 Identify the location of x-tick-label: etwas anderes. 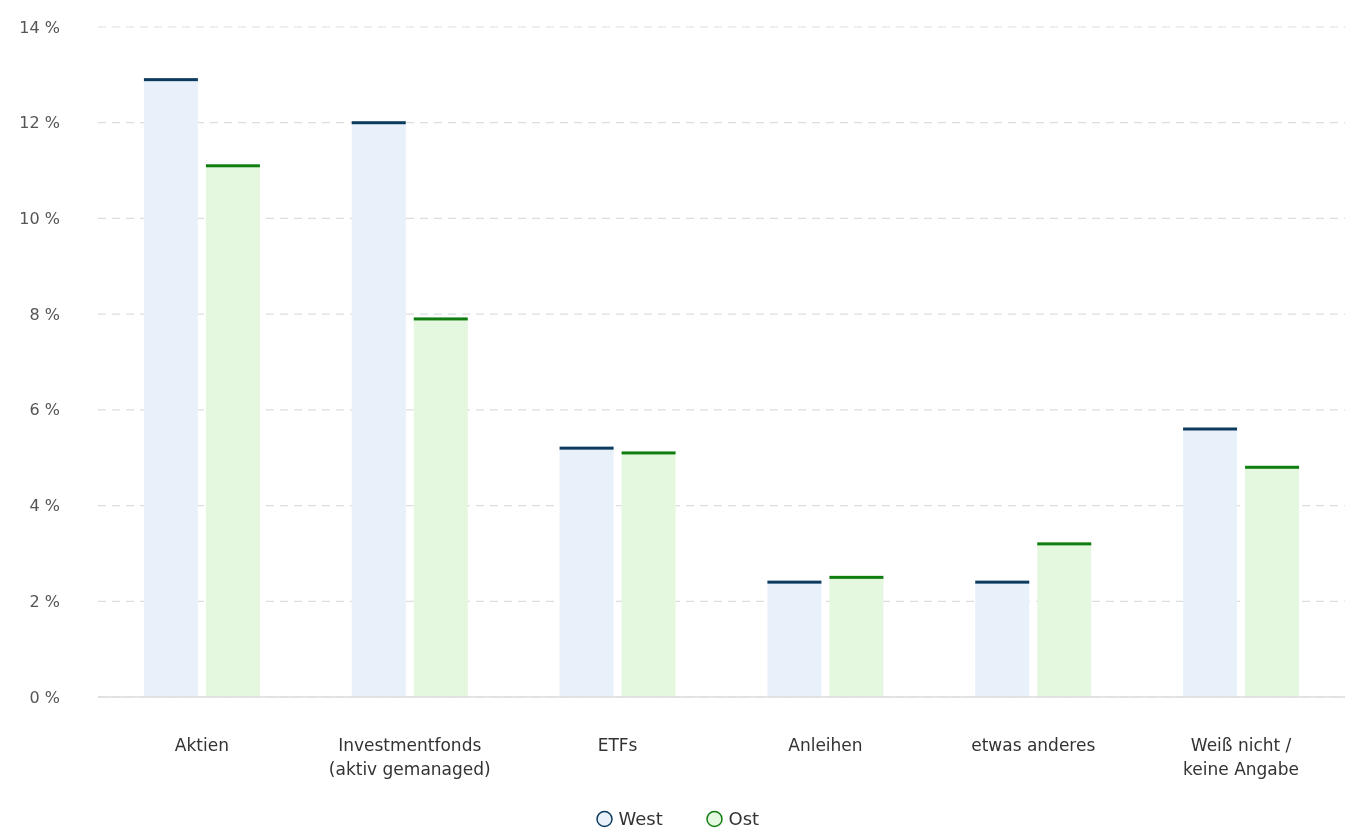
(1033, 745).